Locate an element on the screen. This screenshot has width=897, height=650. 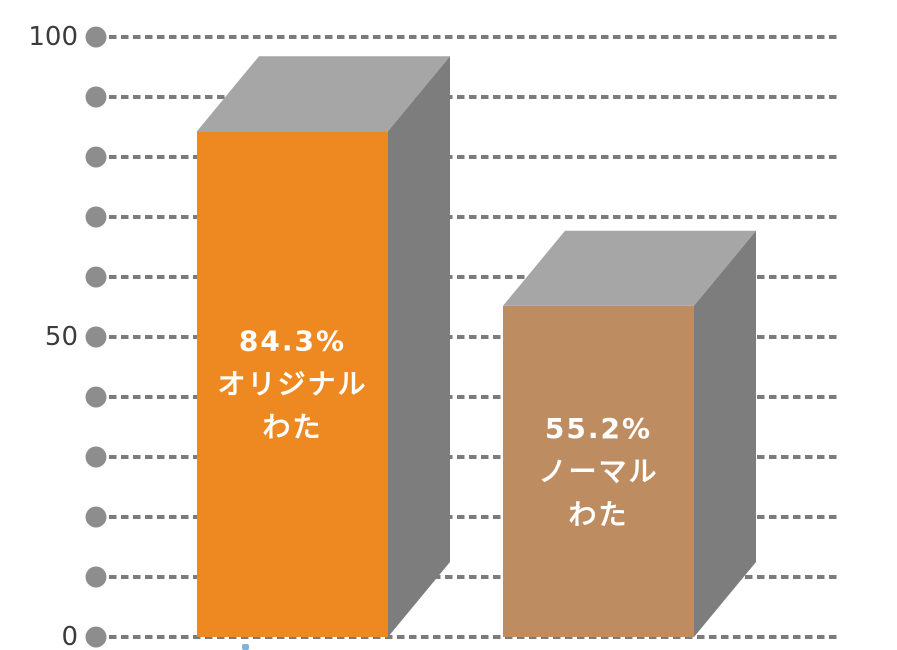
bar-value-label: 55.2% is located at coordinates (598, 428).